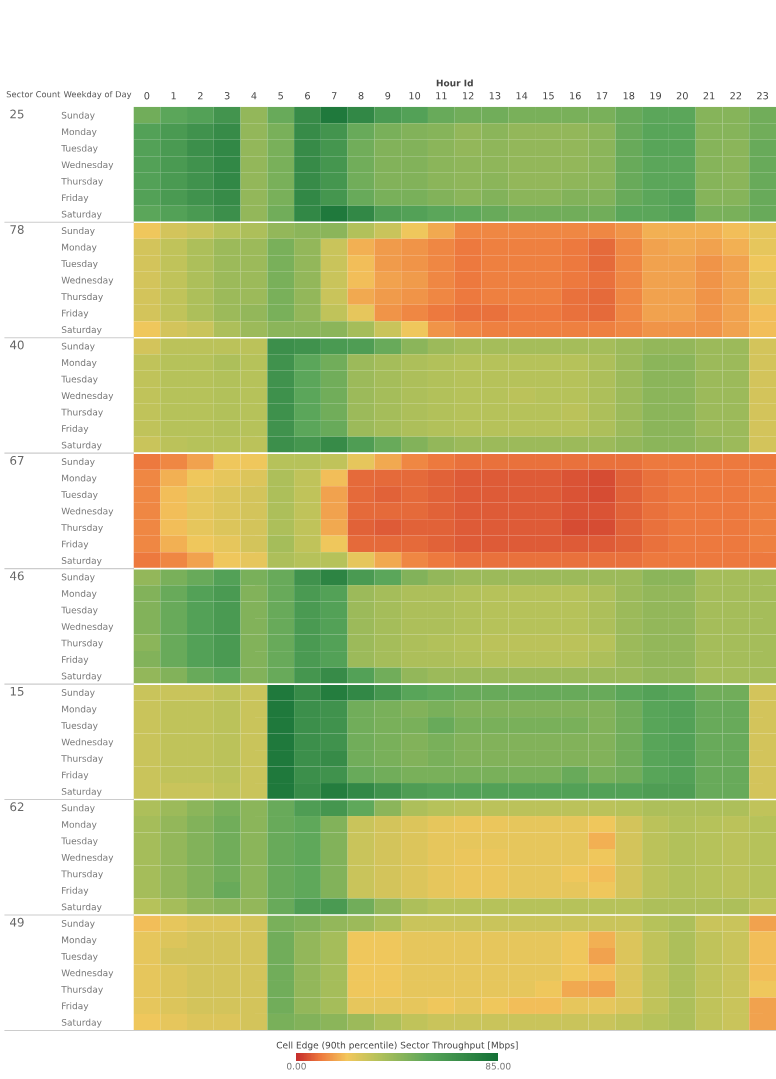 Image resolution: width=776 pixels, height=1079 pixels. Describe the element at coordinates (200, 96) in the screenshot. I see `x-tick-label: 2` at that location.